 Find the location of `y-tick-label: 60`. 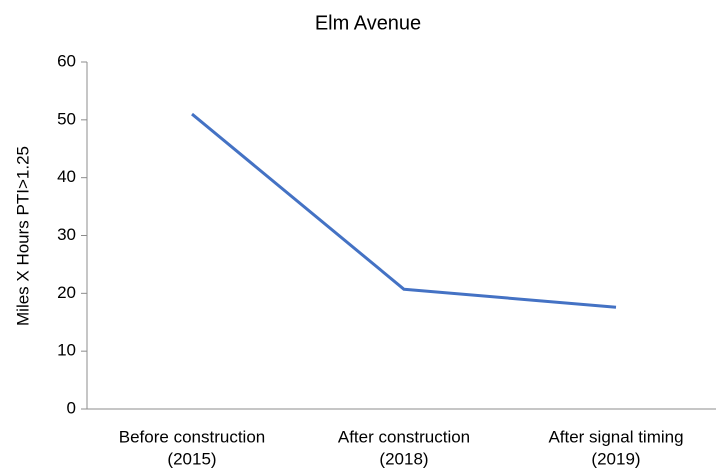

y-tick-label: 60 is located at coordinates (66, 60).